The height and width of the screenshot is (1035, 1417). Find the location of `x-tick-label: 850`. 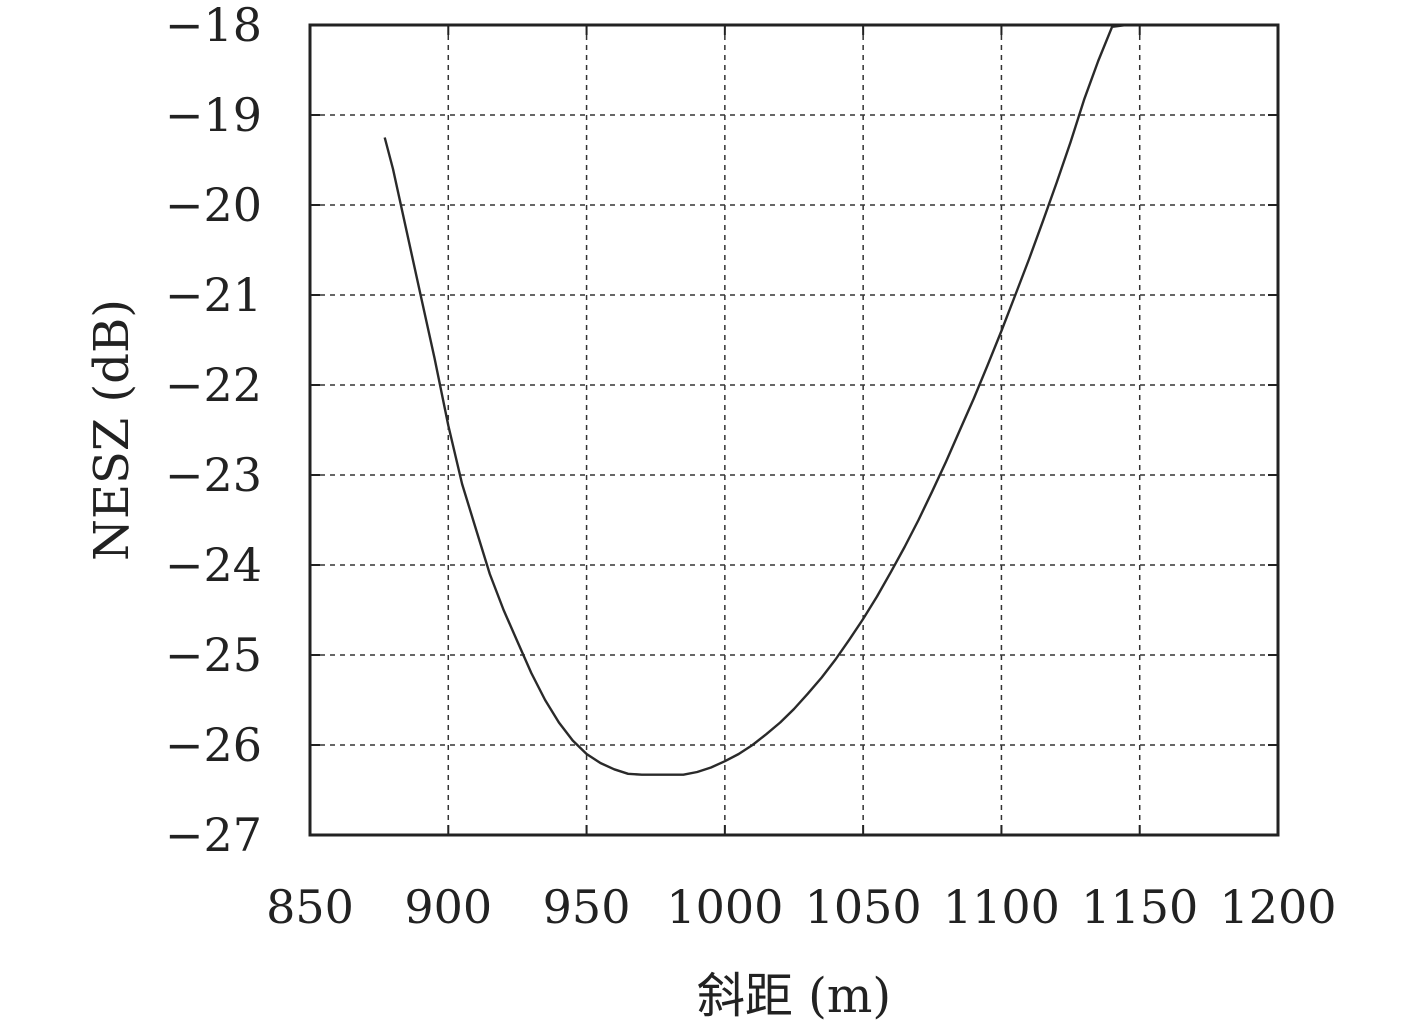

x-tick-label: 850 is located at coordinates (310, 907).